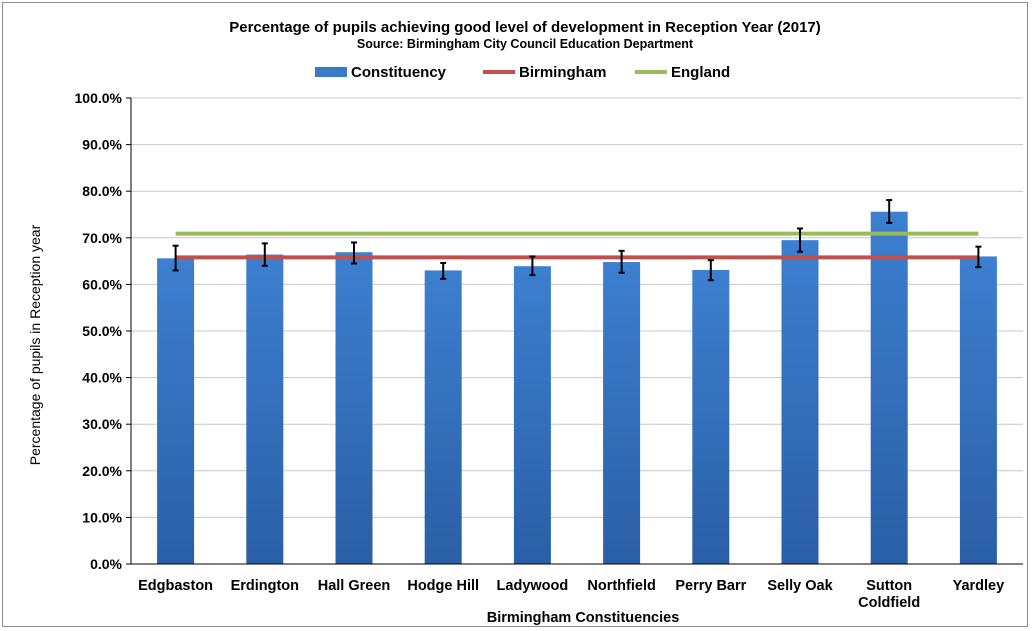 The image size is (1032, 631). What do you see at coordinates (583, 618) in the screenshot?
I see `x-axis-label: Birmingham Constituencies` at bounding box center [583, 618].